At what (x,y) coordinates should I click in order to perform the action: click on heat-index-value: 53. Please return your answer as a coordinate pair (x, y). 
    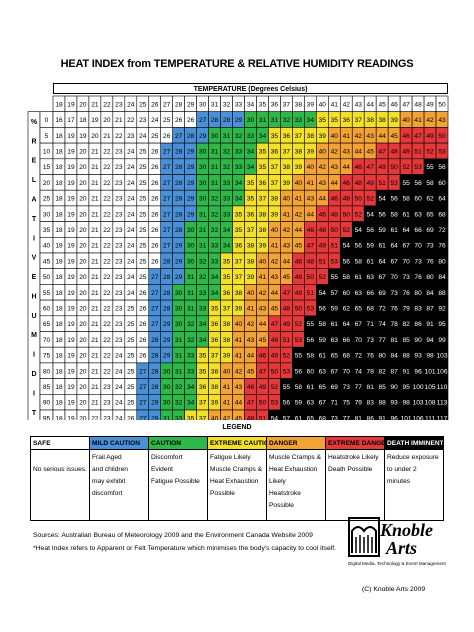
    Looking at the image, I should click on (299, 340).